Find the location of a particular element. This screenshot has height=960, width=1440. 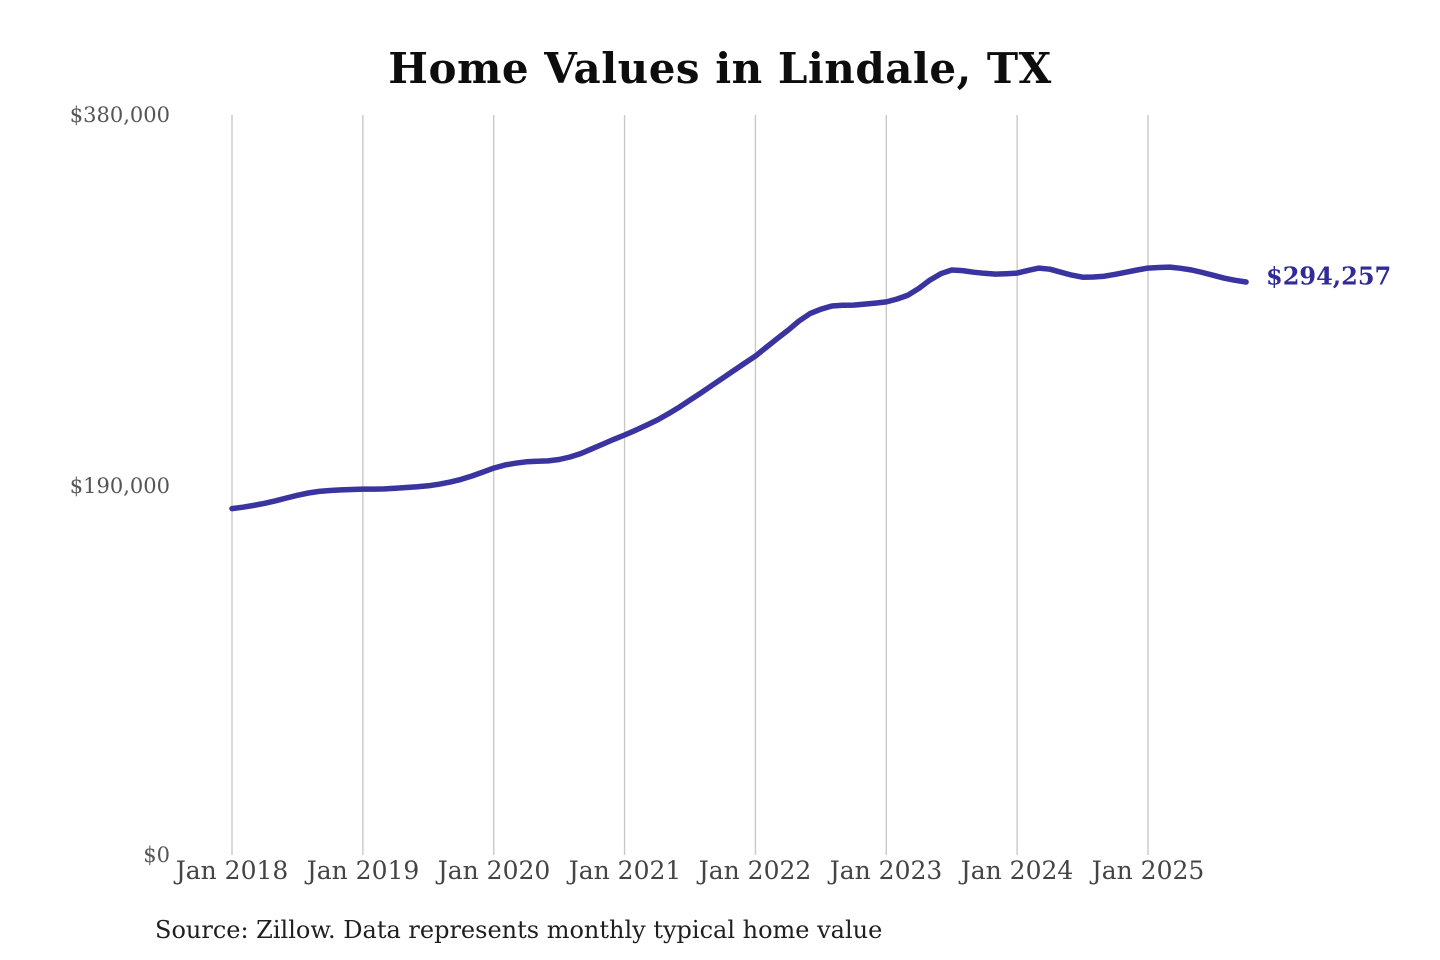

x-tick-jan-2020: Jan 2020 is located at coordinates (494, 870).